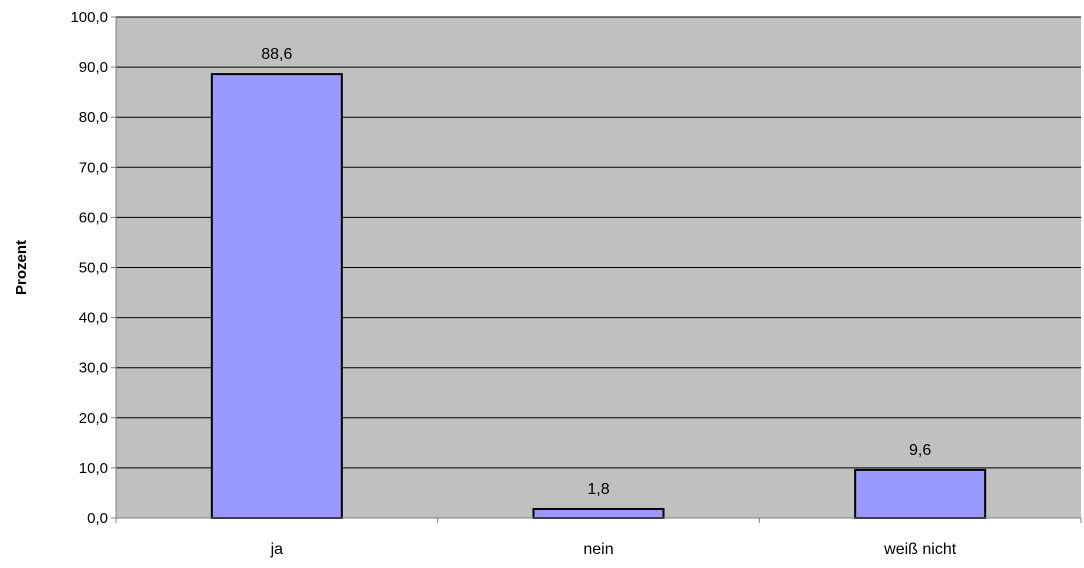  I want to click on y-tick-label: 40,0, so click(93, 318).